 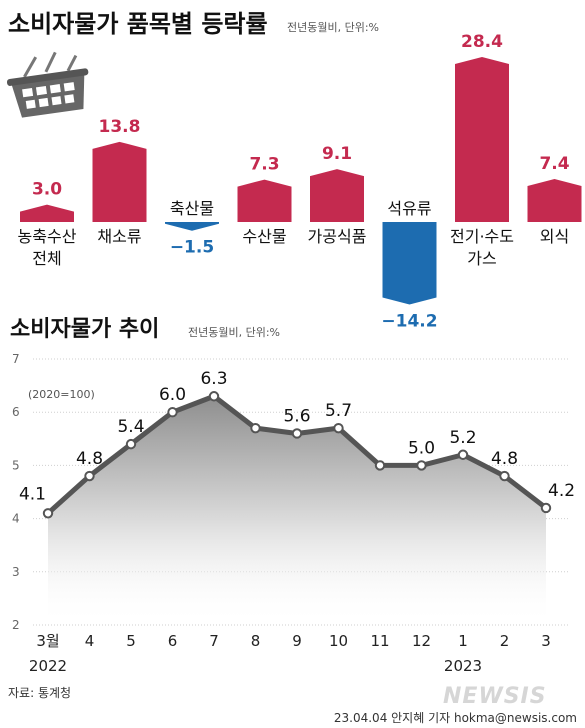 What do you see at coordinates (120, 127) in the screenshot?
I see `bar-value-label: 13.8` at bounding box center [120, 127].